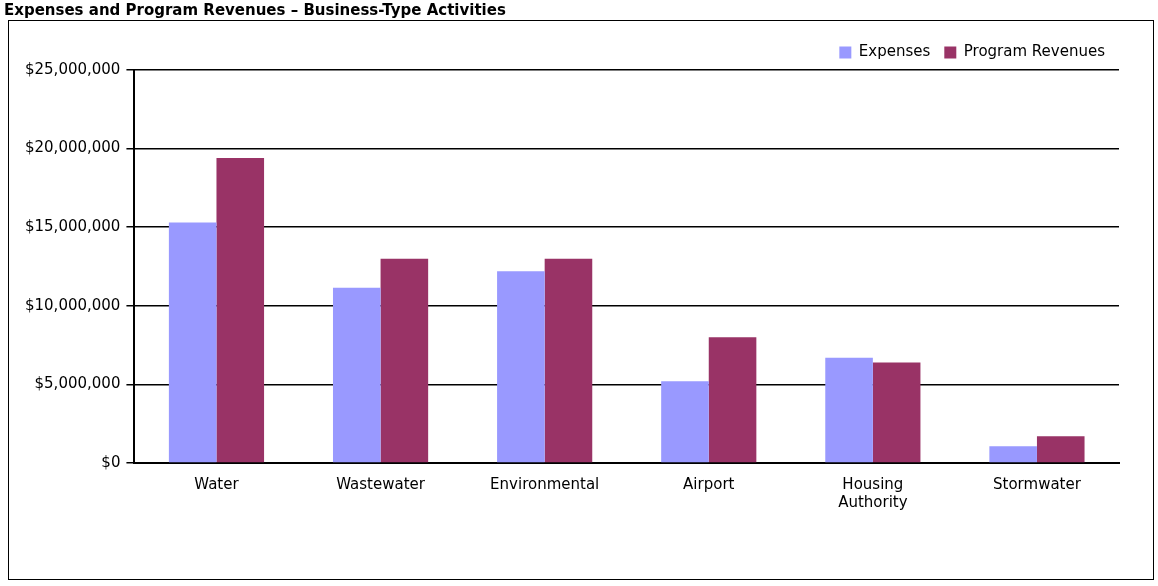 This screenshot has height=586, width=1158. Describe the element at coordinates (217, 483) in the screenshot. I see `x-tick-label: Water` at that location.